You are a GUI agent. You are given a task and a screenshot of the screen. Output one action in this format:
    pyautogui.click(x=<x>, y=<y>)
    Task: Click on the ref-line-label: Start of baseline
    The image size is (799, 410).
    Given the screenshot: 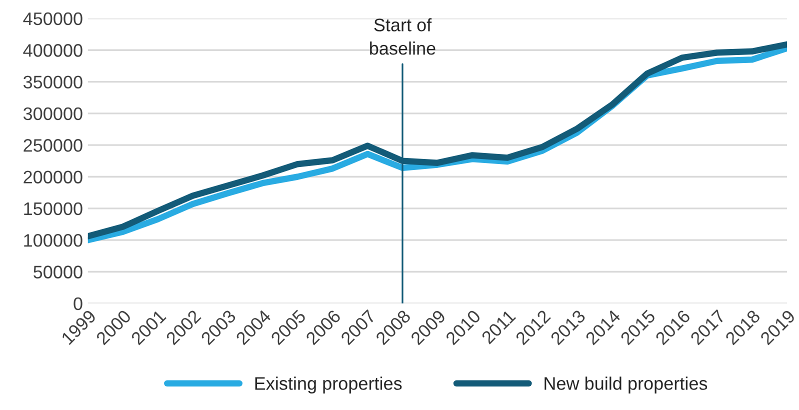 What is the action you would take?
    pyautogui.click(x=403, y=36)
    